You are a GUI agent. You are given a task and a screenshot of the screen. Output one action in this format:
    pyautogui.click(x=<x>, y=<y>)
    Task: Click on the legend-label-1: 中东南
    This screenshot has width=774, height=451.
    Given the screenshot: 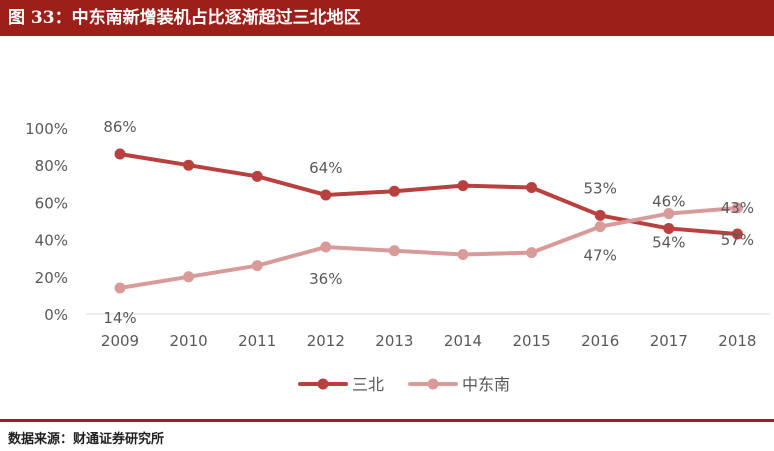 What is the action you would take?
    pyautogui.click(x=486, y=384)
    